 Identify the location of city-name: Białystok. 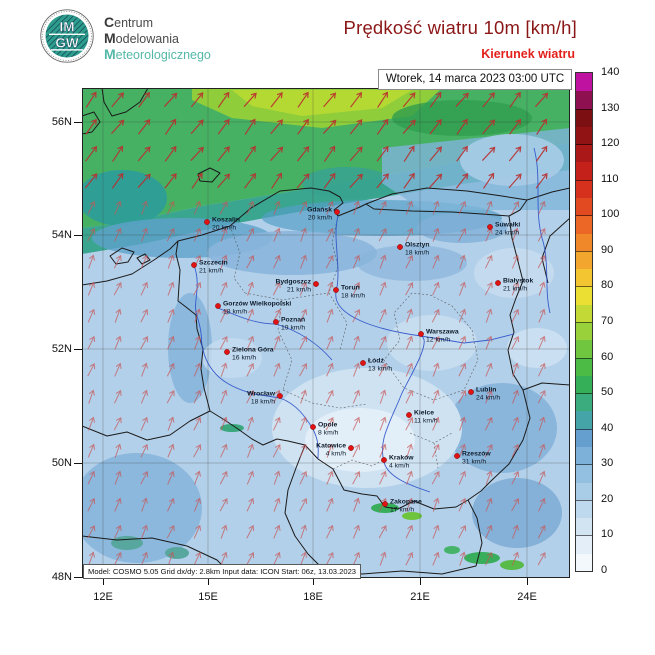
(518, 281).